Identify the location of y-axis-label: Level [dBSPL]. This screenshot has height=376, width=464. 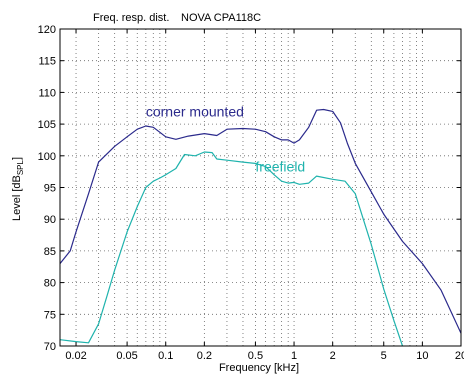
(18, 189).